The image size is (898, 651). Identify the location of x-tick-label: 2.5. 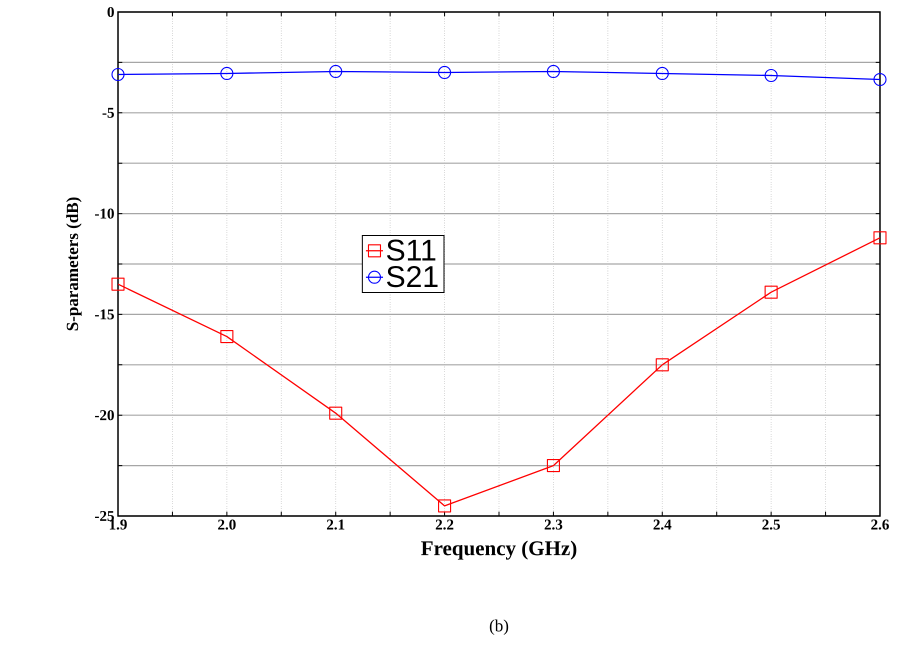
(771, 525).